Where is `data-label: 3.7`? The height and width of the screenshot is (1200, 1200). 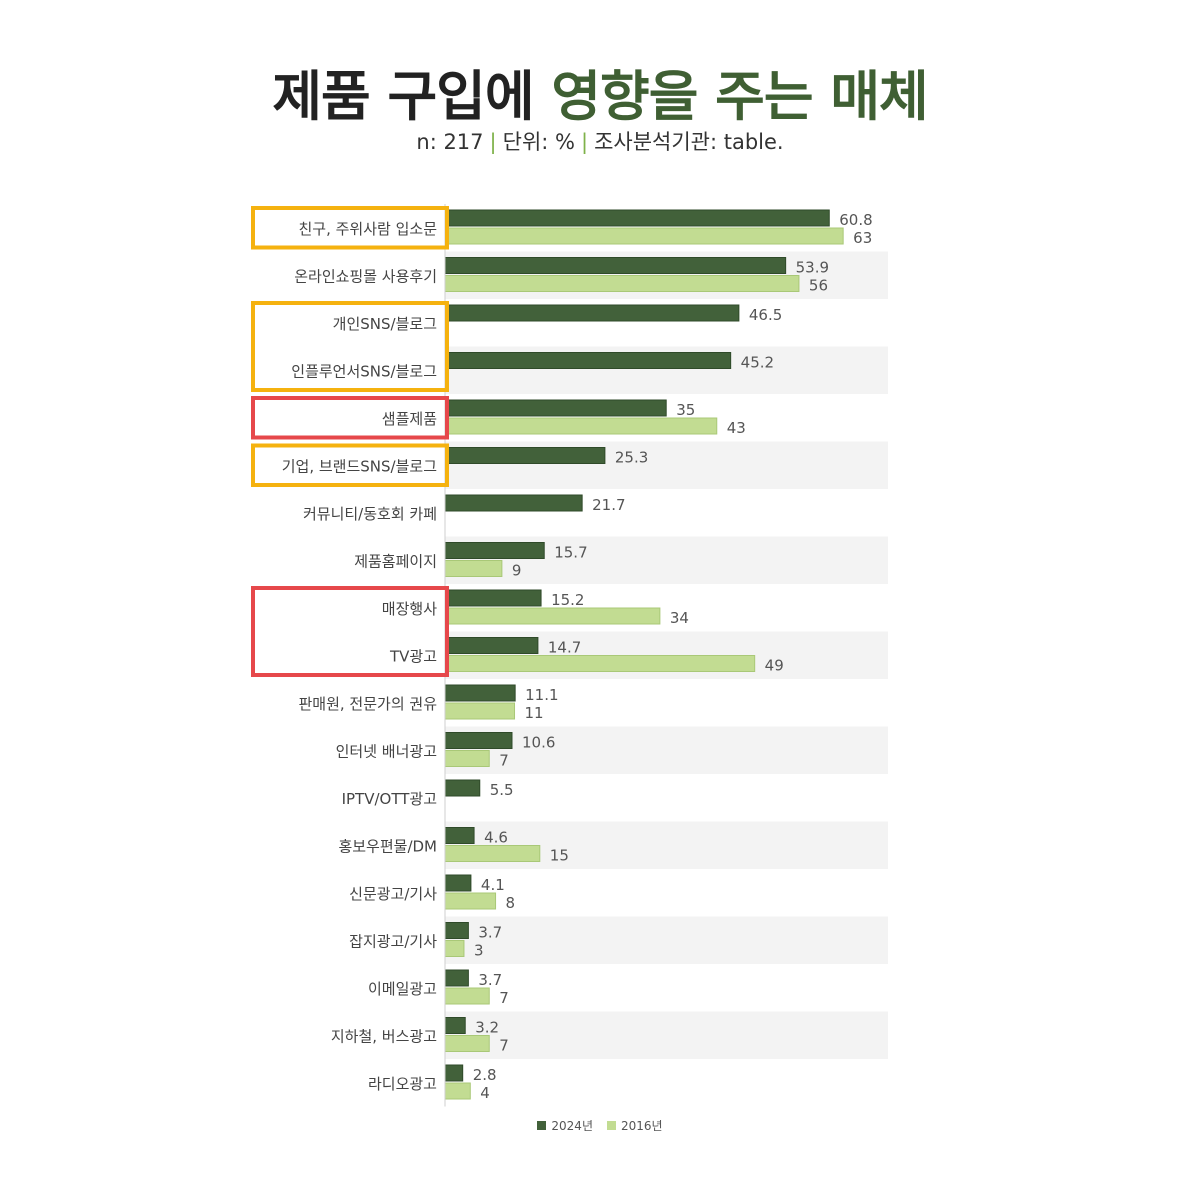 data-label: 3.7 is located at coordinates (490, 980).